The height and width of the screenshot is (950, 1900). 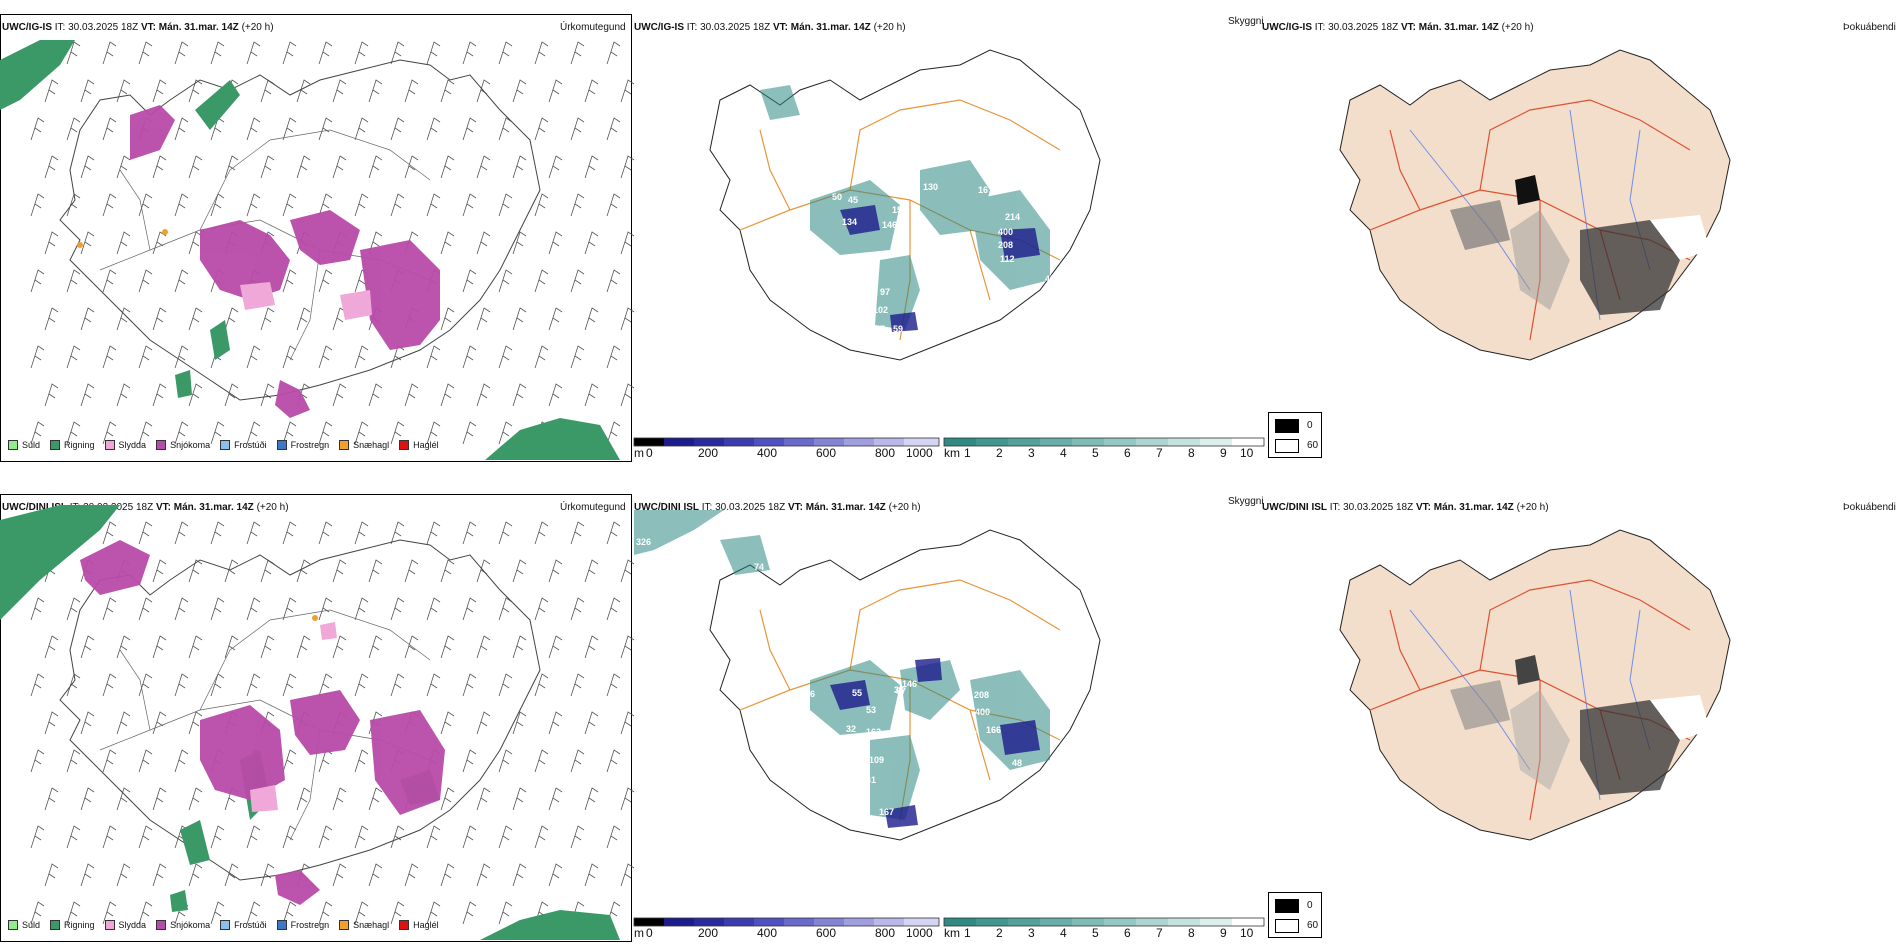 What do you see at coordinates (919, 933) in the screenshot?
I see `altitude-tick: 1000` at bounding box center [919, 933].